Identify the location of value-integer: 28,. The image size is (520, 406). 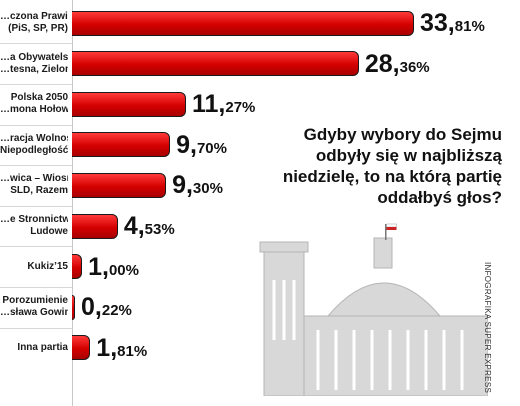
(382, 63).